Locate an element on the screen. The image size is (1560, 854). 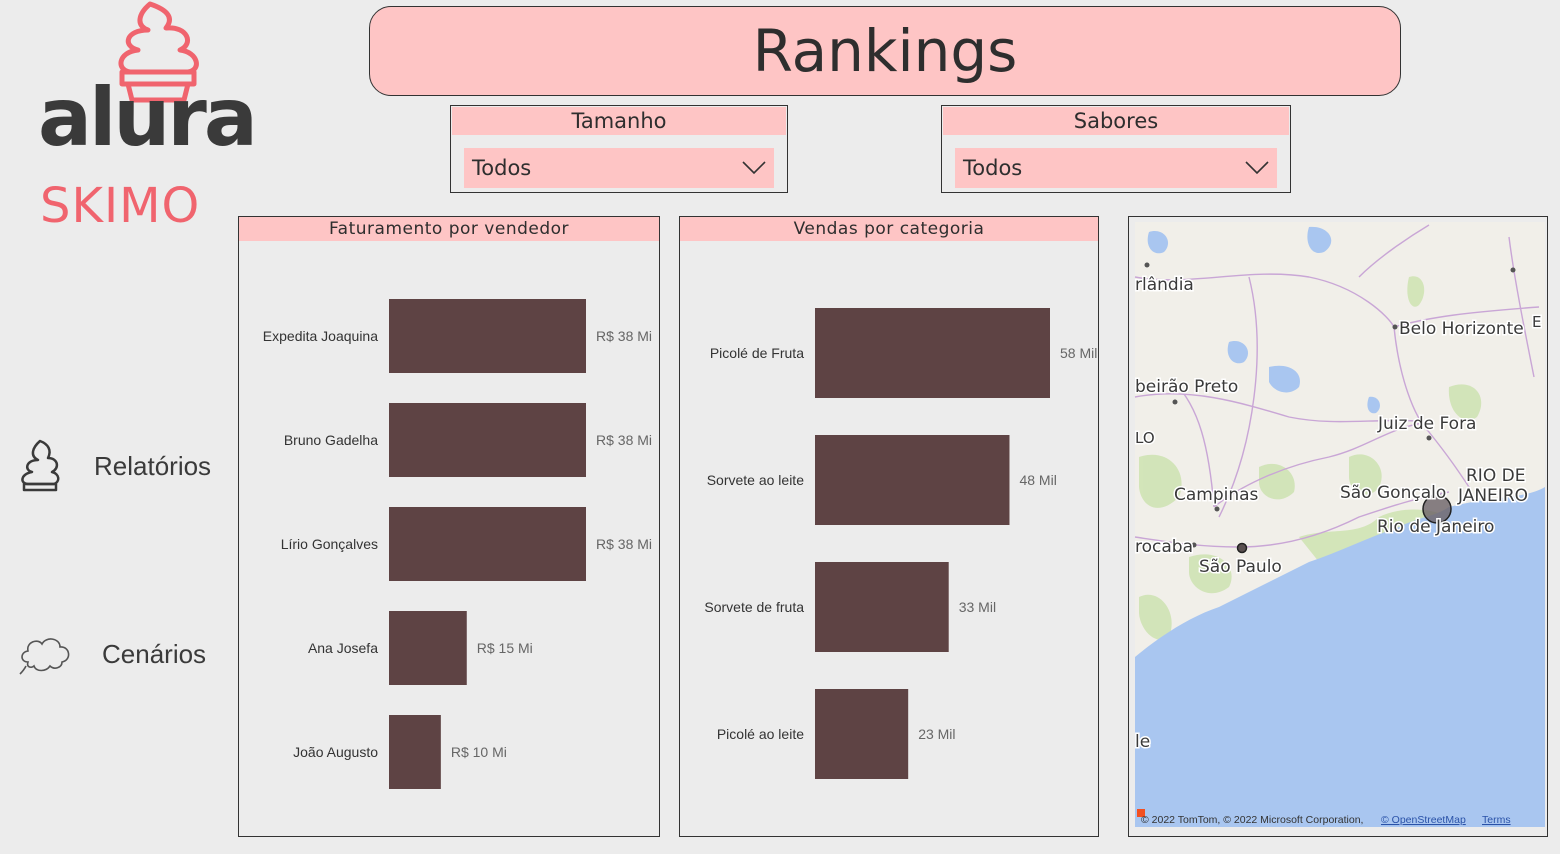
slicer-sabores: Sabores Todos is located at coordinates (1116, 149).